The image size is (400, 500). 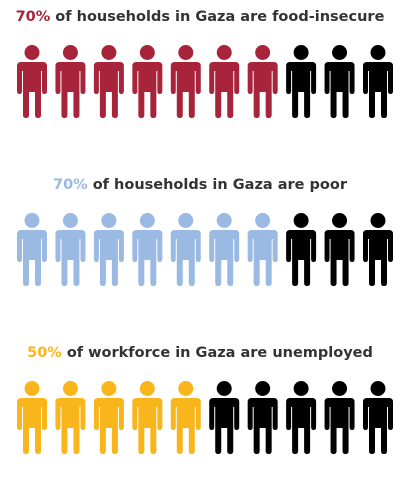 I want to click on title-text: of households in Gaza are poor, so click(x=220, y=185).